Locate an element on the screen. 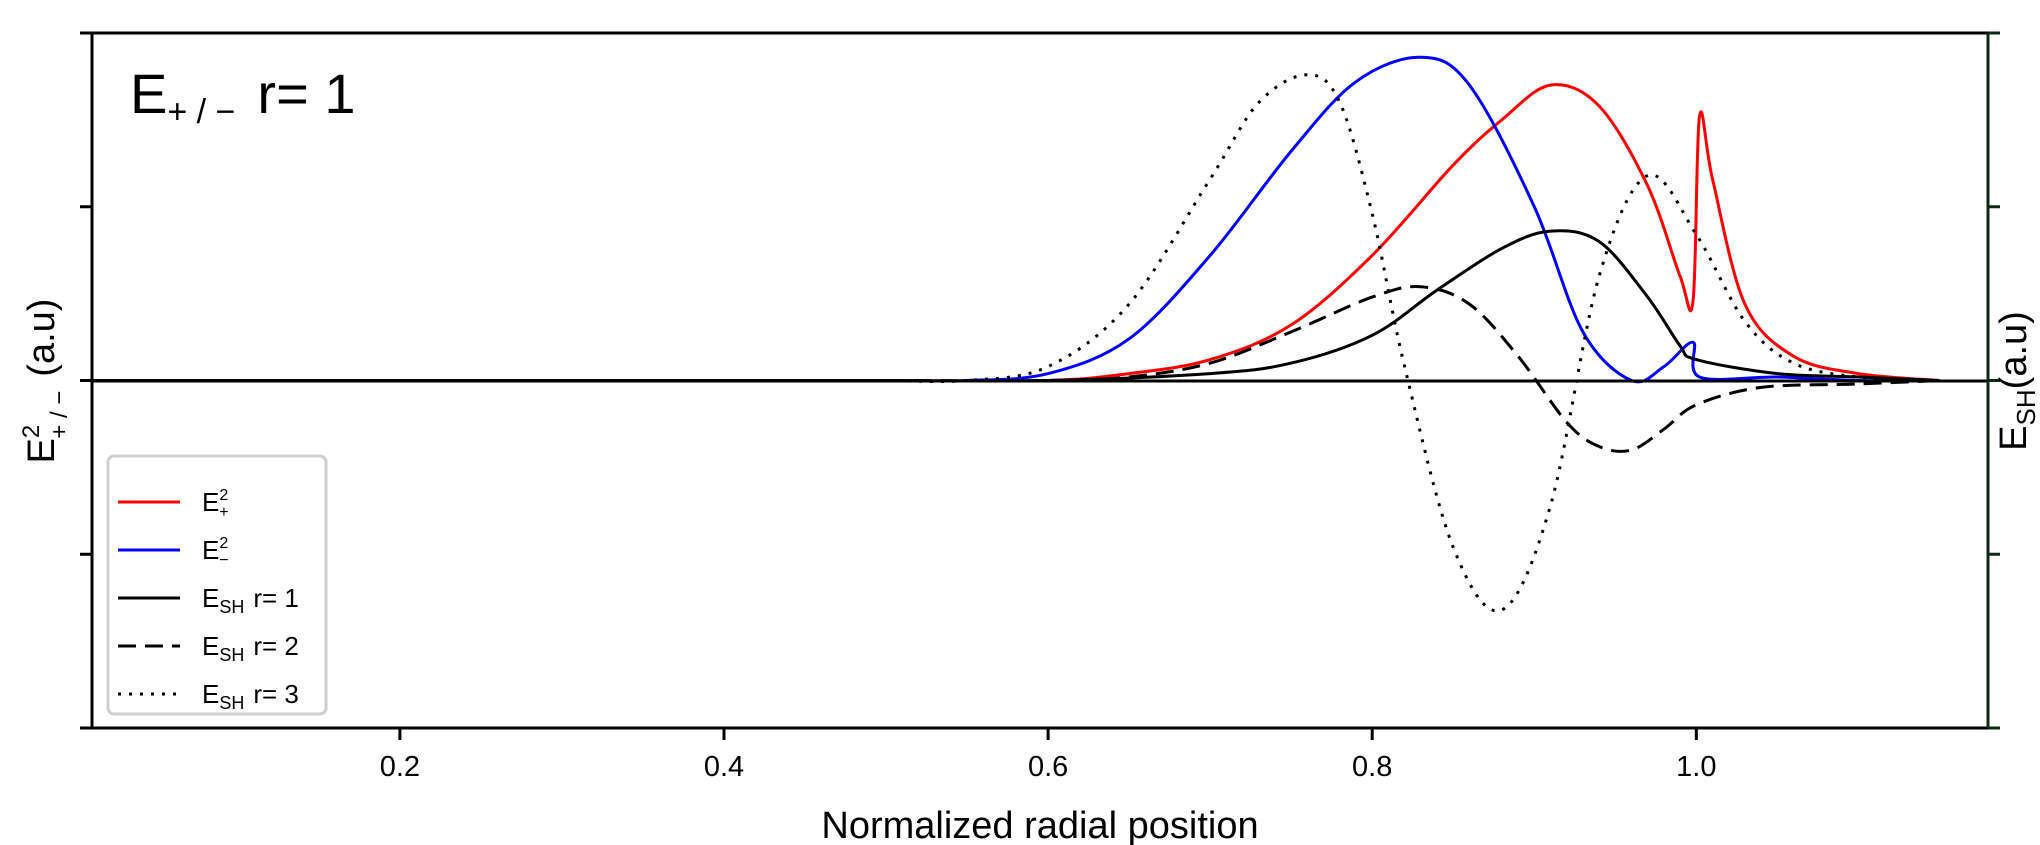 Image resolution: width=2040 pixels, height=845 pixels. x-tick-label: 0.2 is located at coordinates (400, 767).